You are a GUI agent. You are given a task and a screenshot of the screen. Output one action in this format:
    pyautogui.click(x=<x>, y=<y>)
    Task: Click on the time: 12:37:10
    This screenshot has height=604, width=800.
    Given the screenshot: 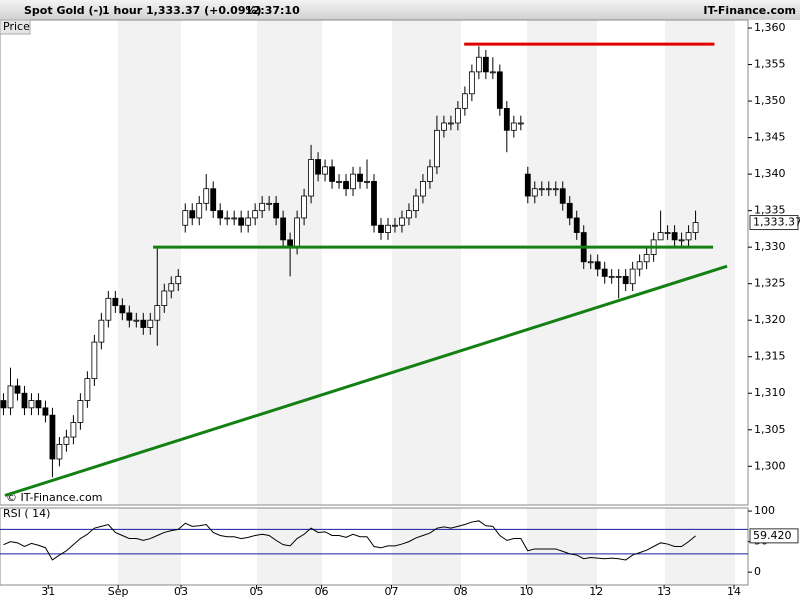 What is the action you would take?
    pyautogui.click(x=272, y=10)
    